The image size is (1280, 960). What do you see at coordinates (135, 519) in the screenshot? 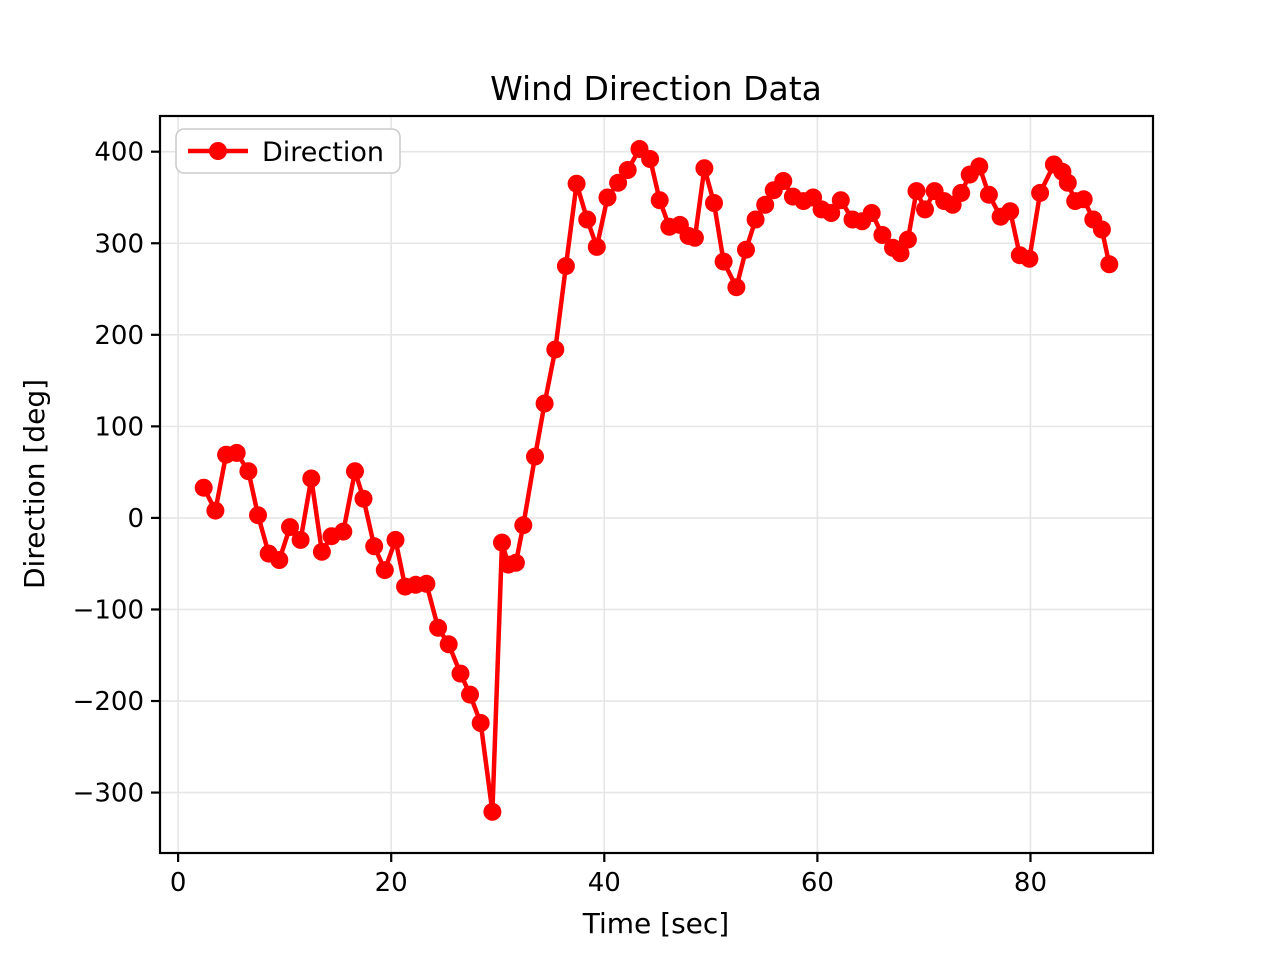
I see `y-tick-label: 0` at bounding box center [135, 519].